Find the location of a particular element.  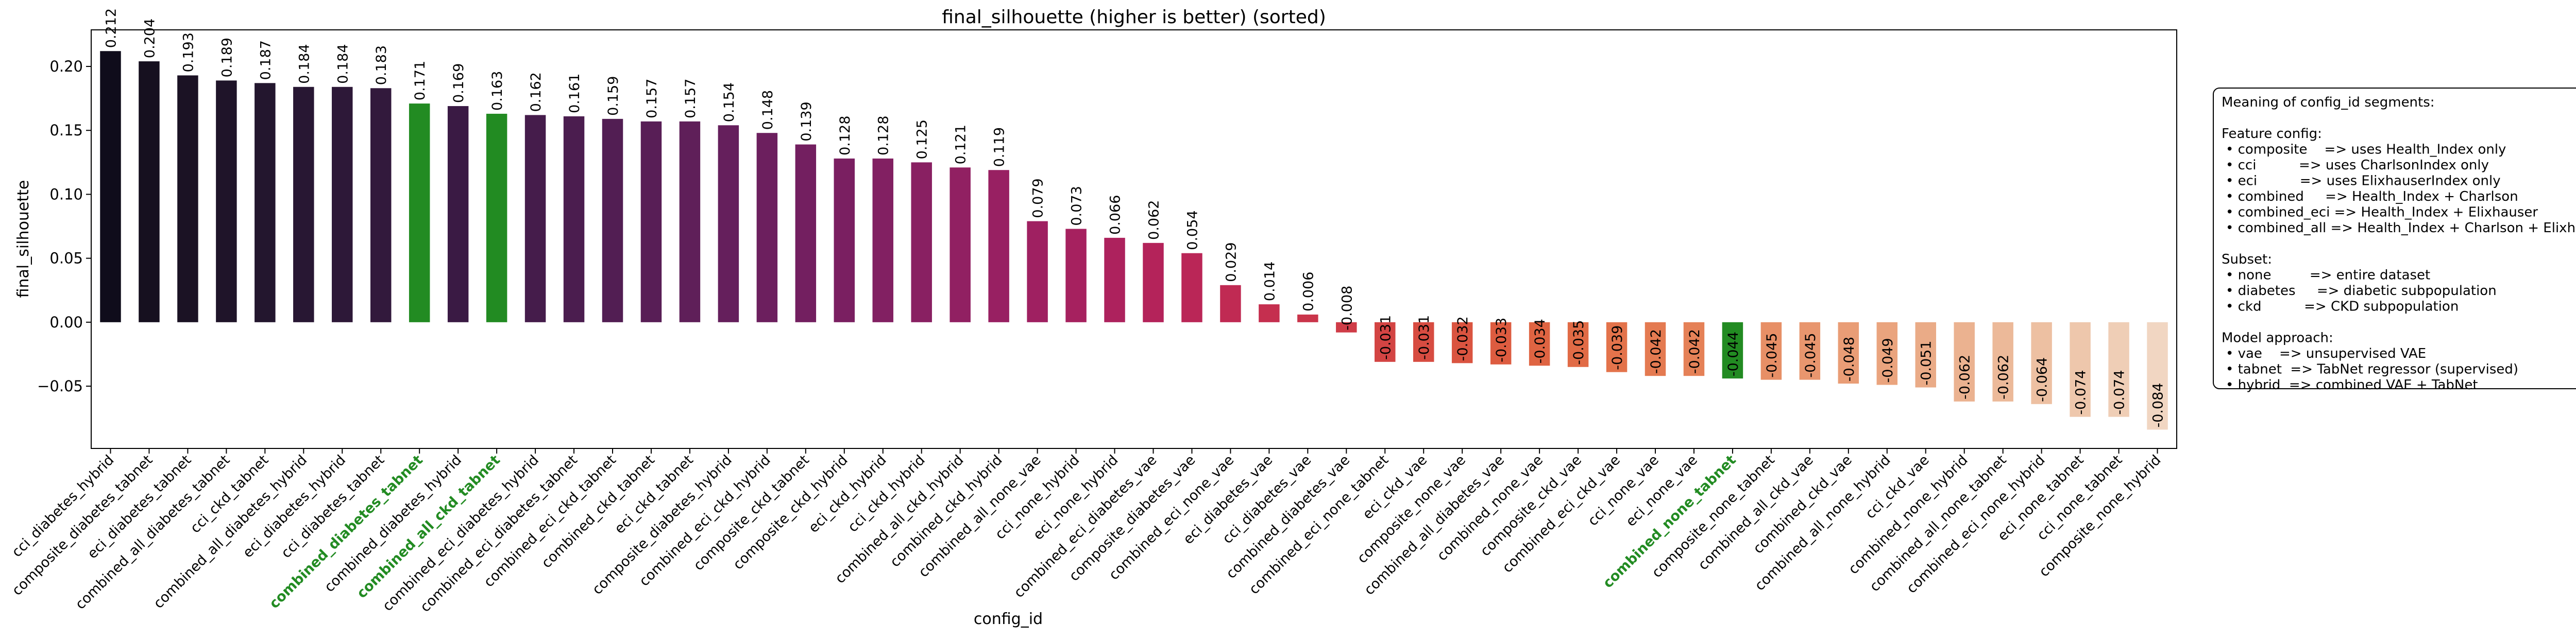

legend-frame is located at coordinates (2394, 238).